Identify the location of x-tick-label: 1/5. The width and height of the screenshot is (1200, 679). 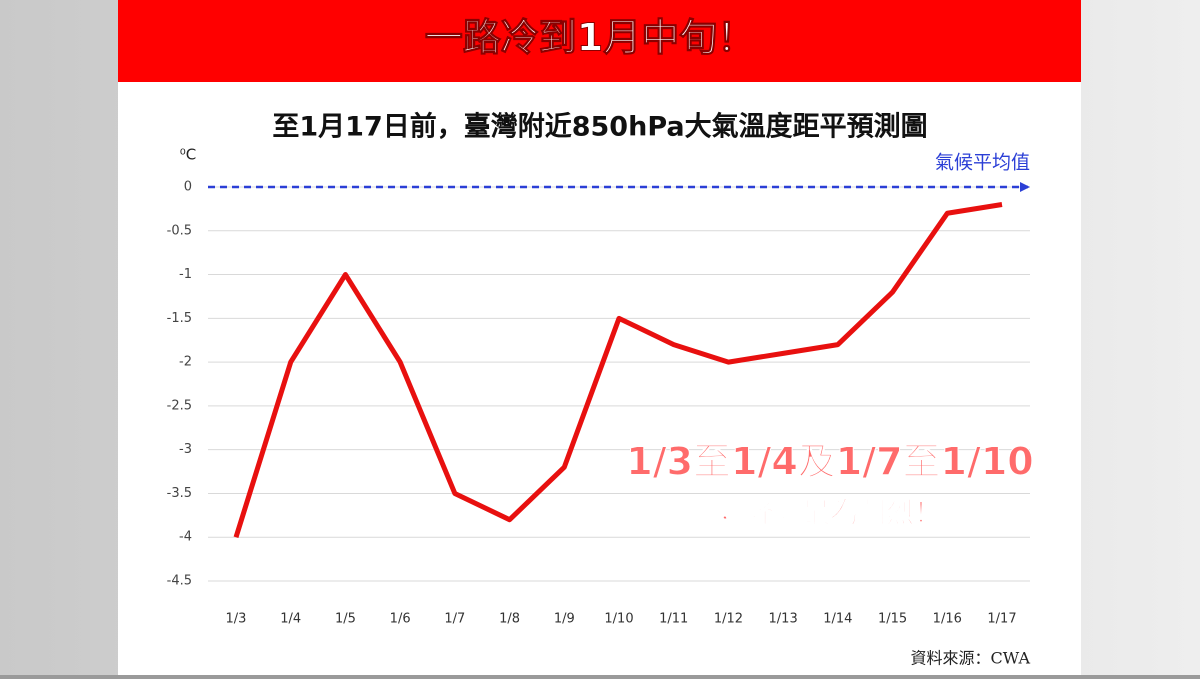
(345, 619).